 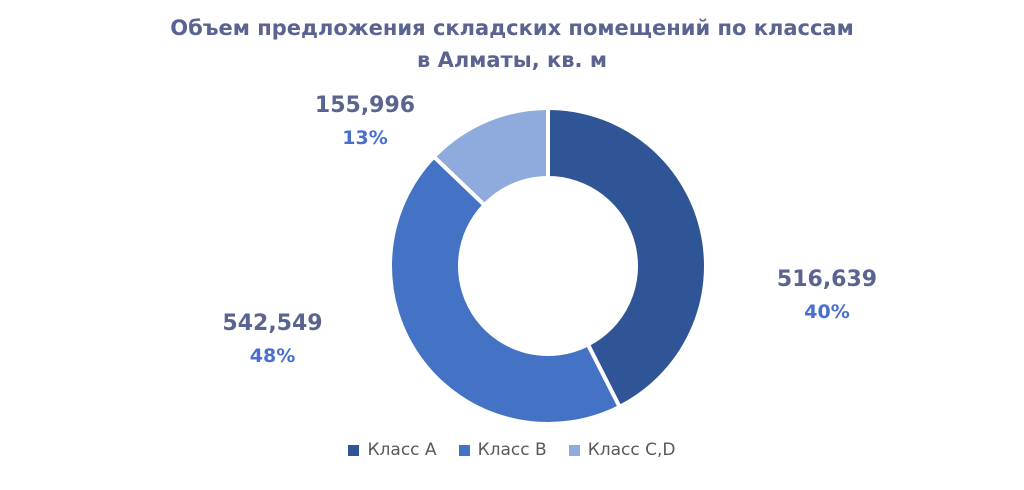 I want to click on chart-legend: Класс A Класс B Класс C,D, so click(x=512, y=450).